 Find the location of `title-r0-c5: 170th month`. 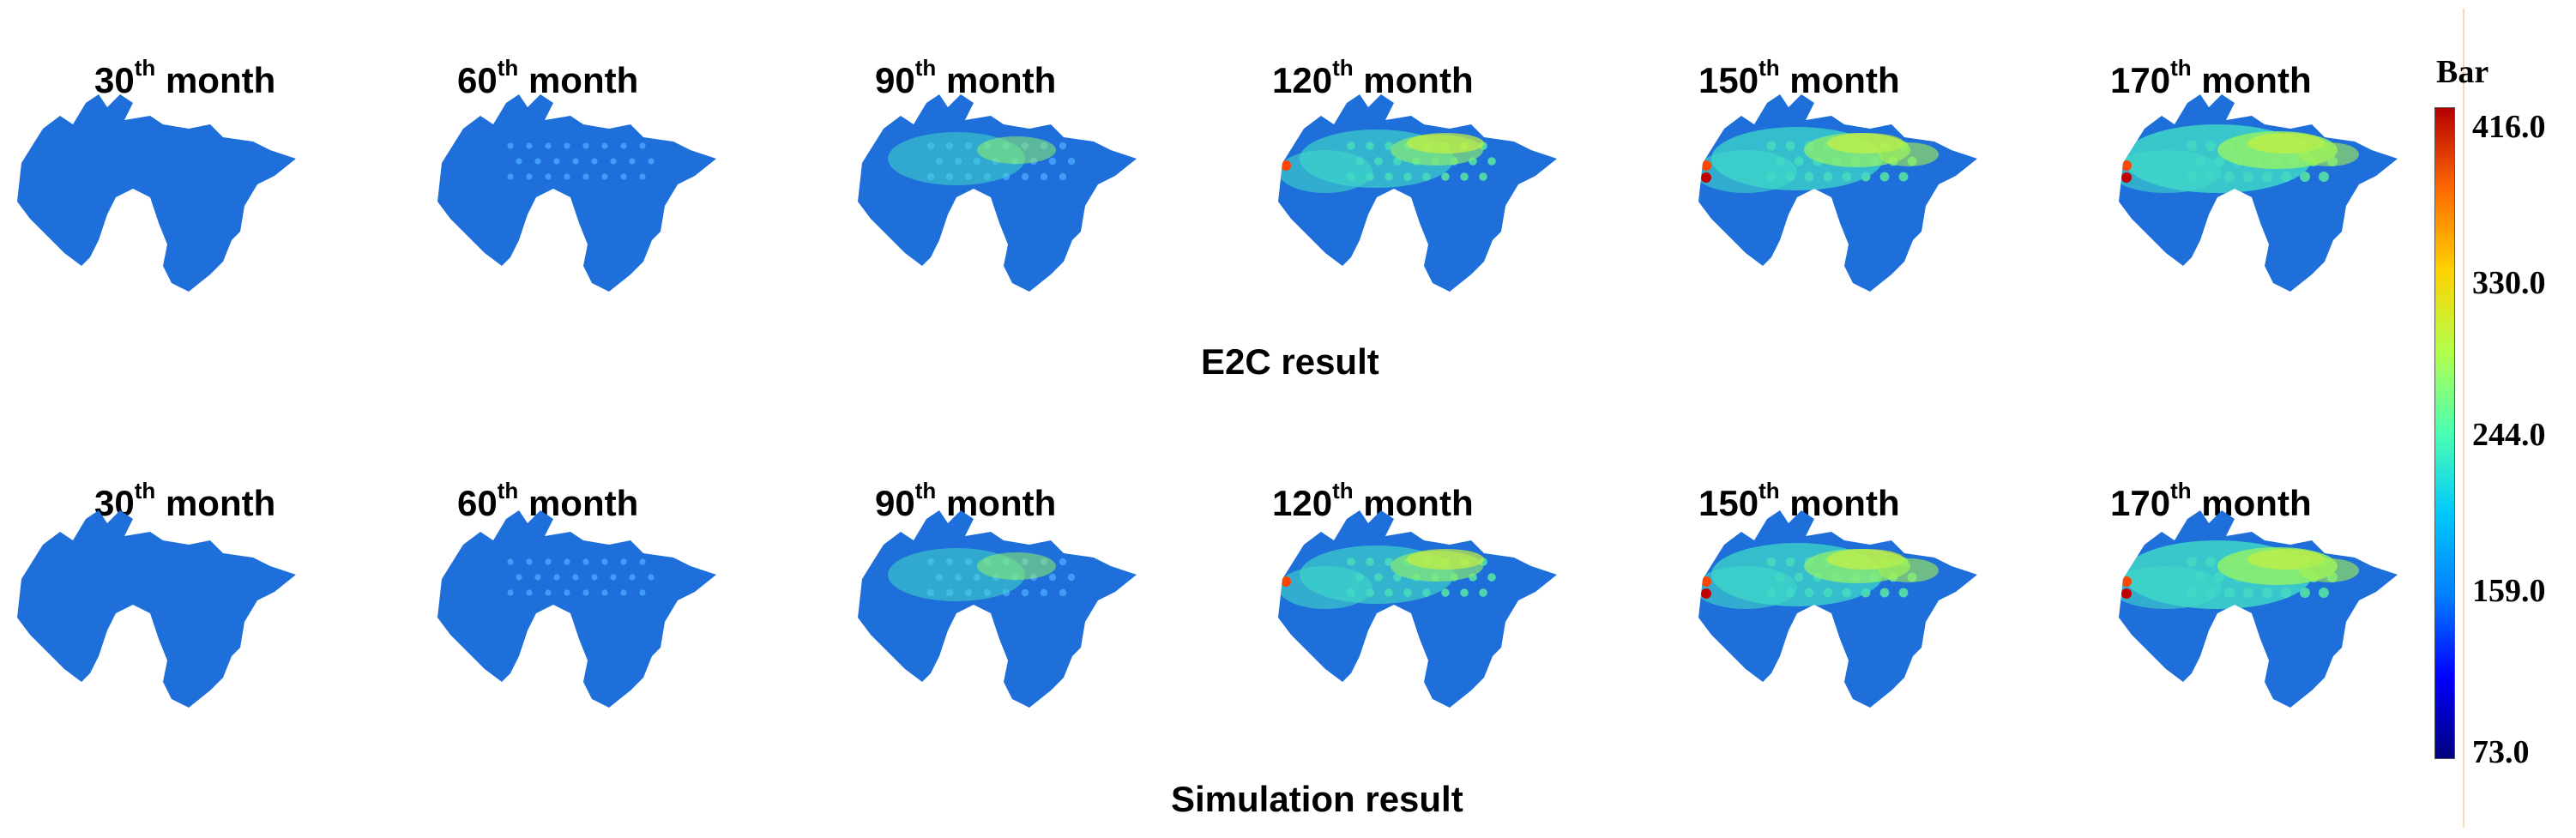

title-r0-c5: 170th month is located at coordinates (2211, 77).